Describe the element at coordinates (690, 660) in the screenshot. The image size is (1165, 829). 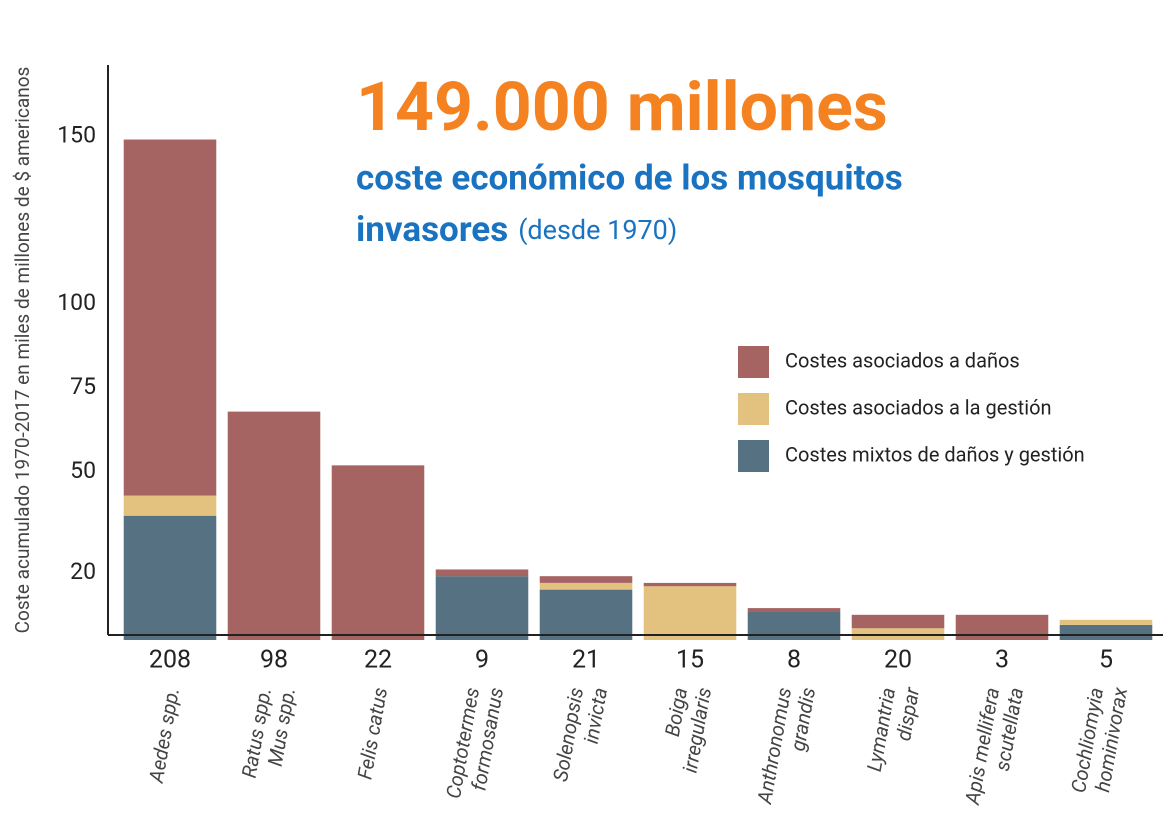
I see `count-label: 15` at that location.